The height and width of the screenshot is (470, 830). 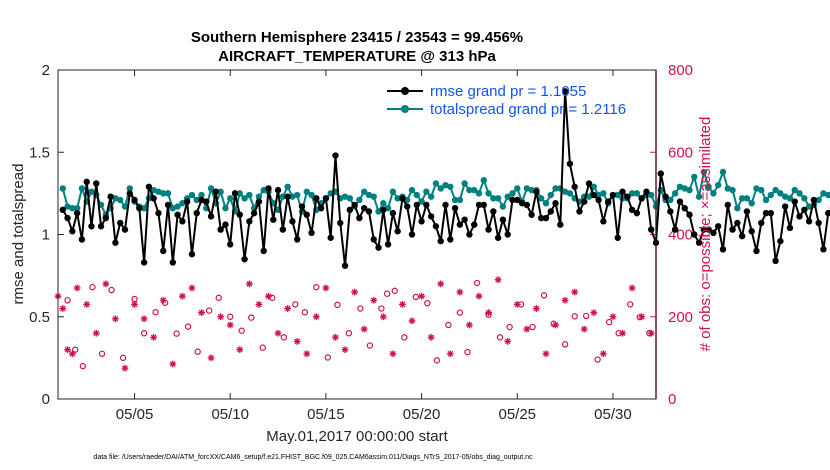 What do you see at coordinates (46, 235) in the screenshot?
I see `left-y-tick-label: 1` at bounding box center [46, 235].